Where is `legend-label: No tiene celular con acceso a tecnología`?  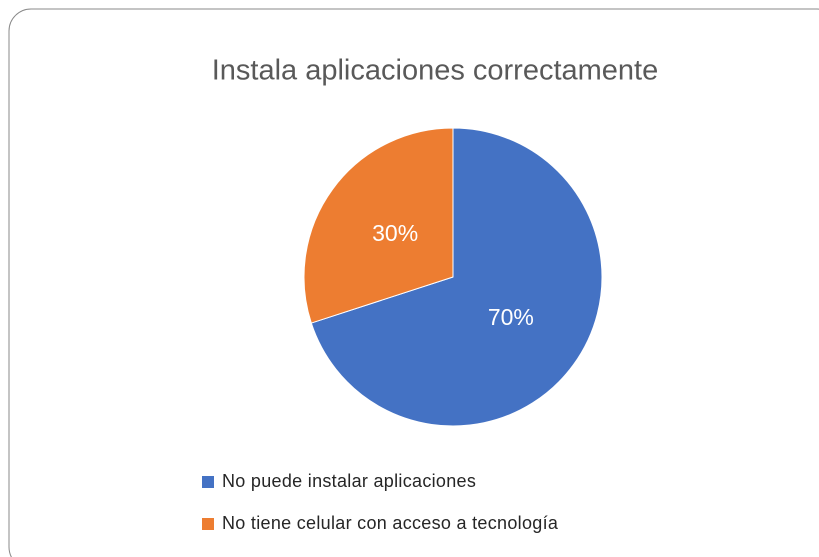
legend-label: No tiene celular con acceso a tecnología is located at coordinates (390, 523).